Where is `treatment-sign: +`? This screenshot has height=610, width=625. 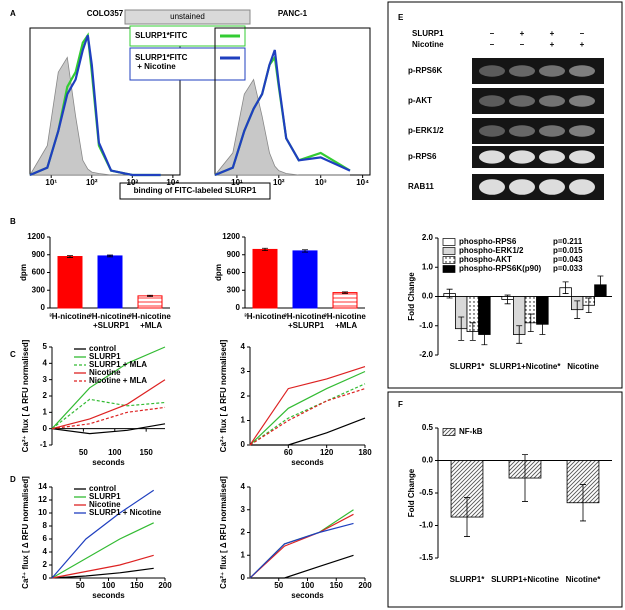 treatment-sign: + is located at coordinates (552, 44).